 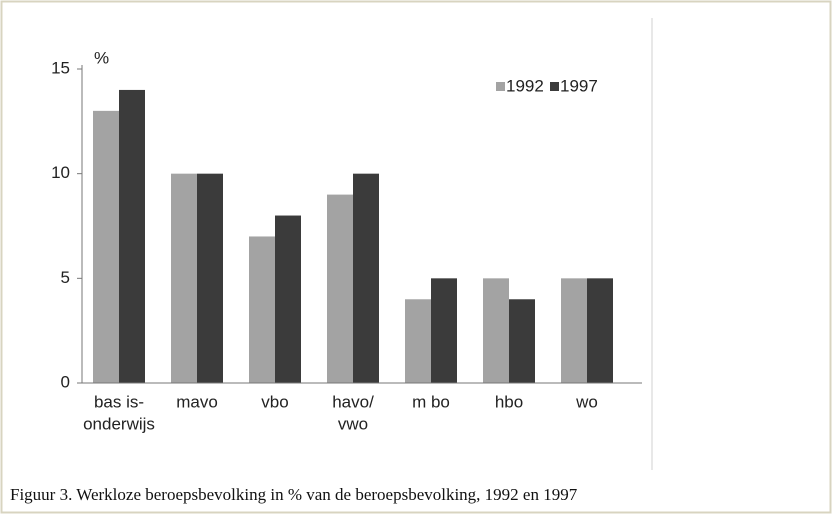 What do you see at coordinates (101, 57) in the screenshot?
I see `y-axis-label: %` at bounding box center [101, 57].